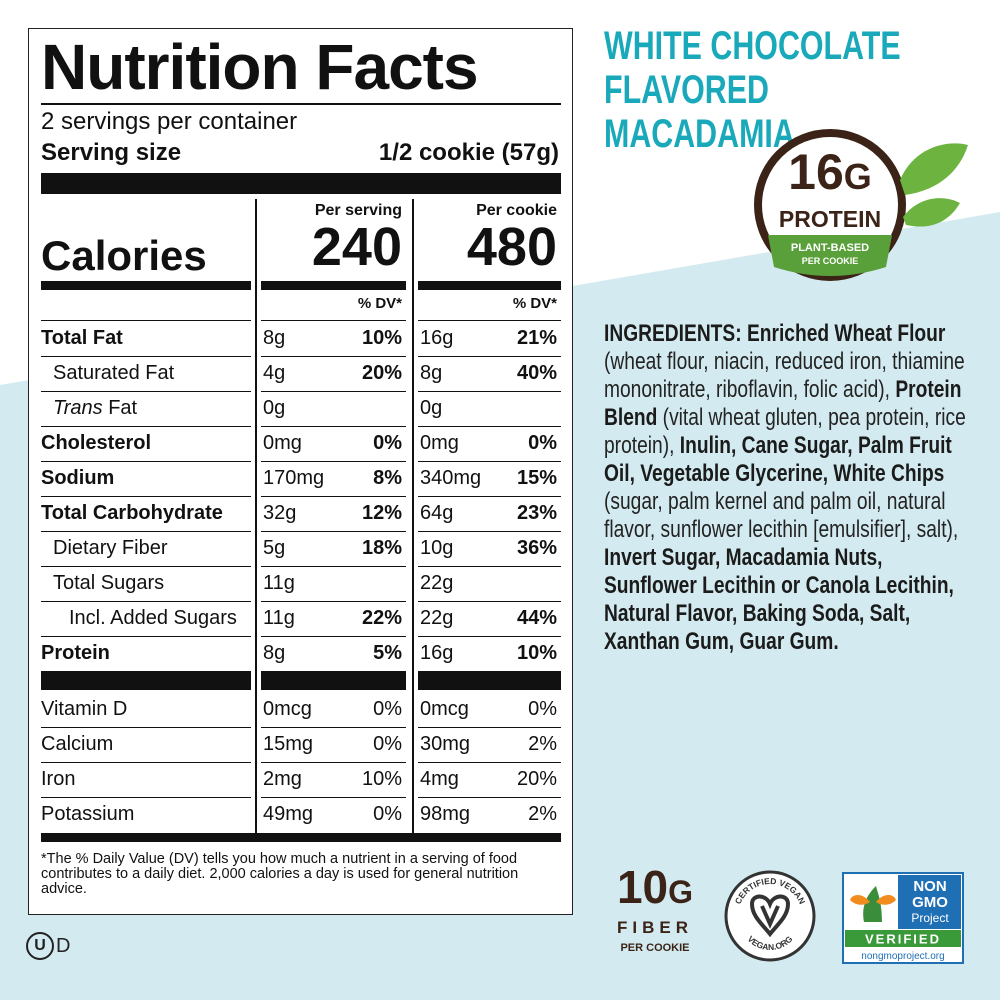  I want to click on column-heading: Per cookie, so click(516, 210).